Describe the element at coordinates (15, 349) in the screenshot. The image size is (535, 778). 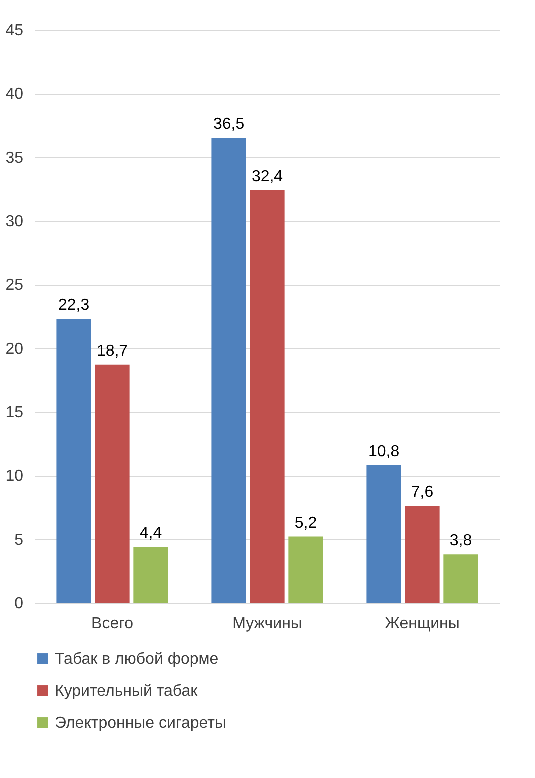
I see `y-tick-label: 20` at that location.